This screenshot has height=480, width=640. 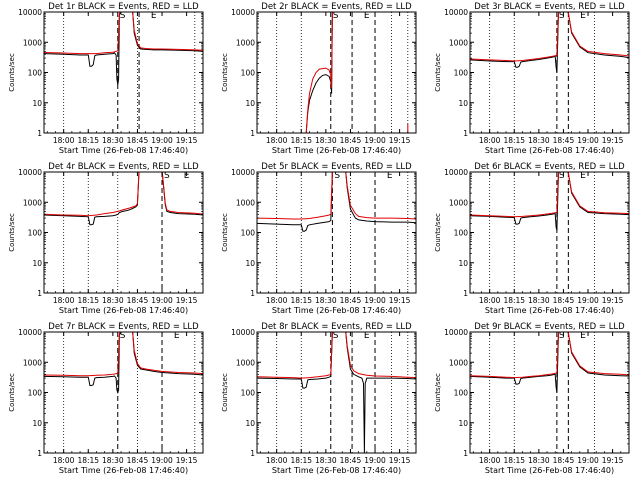 What do you see at coordinates (336, 7) in the screenshot?
I see `chart-title: Det 2r BLACK = Events, RED = LLD` at bounding box center [336, 7].